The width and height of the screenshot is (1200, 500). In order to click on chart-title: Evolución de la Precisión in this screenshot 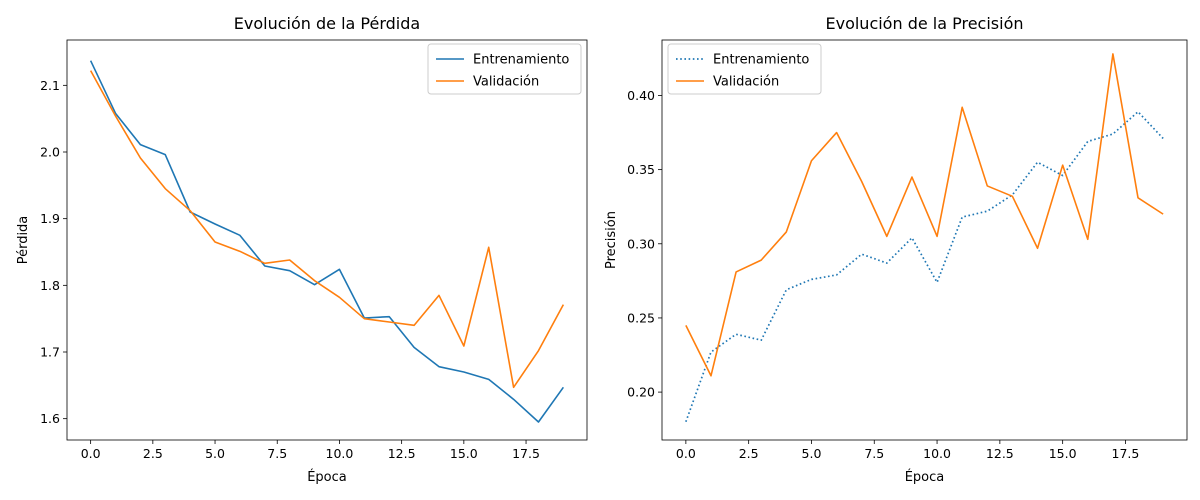, I will do `click(924, 23)`.